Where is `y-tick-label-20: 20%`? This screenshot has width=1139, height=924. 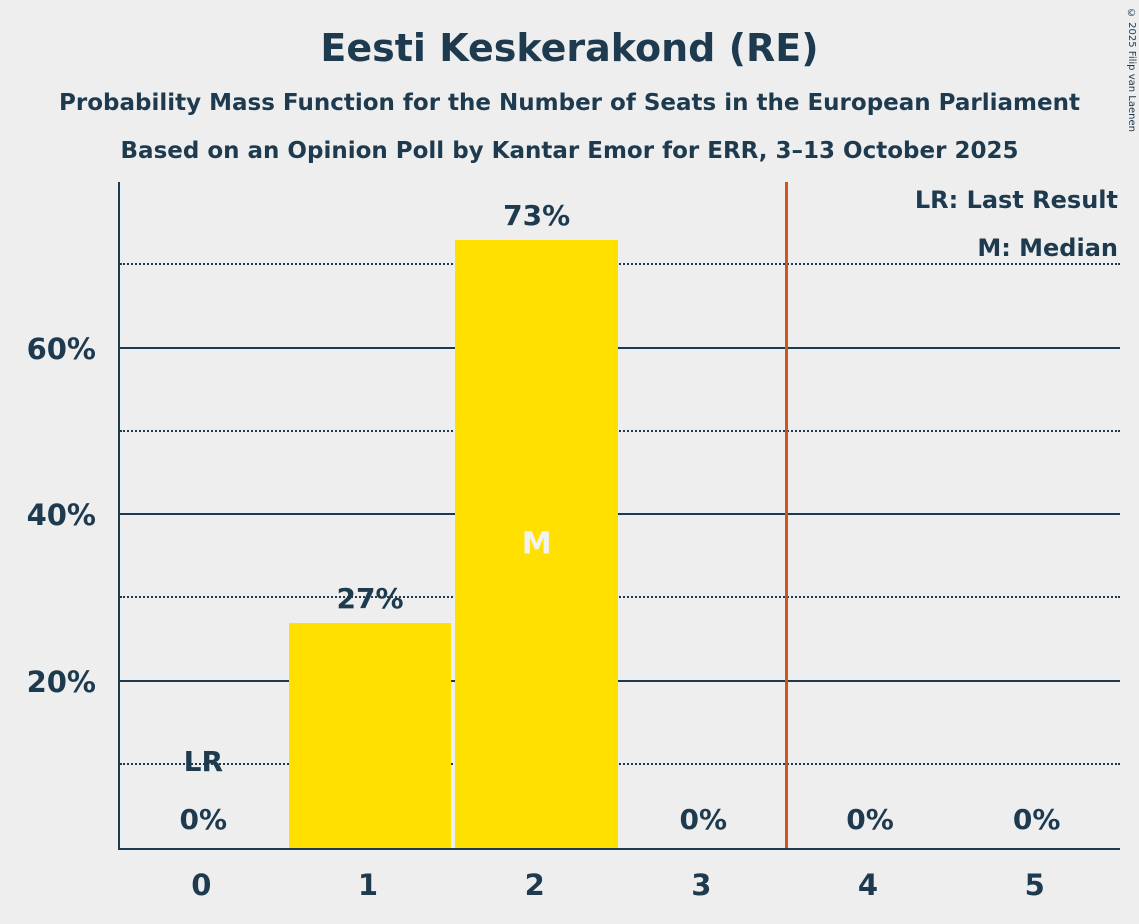
y-tick-label-20: 20% is located at coordinates (61, 681).